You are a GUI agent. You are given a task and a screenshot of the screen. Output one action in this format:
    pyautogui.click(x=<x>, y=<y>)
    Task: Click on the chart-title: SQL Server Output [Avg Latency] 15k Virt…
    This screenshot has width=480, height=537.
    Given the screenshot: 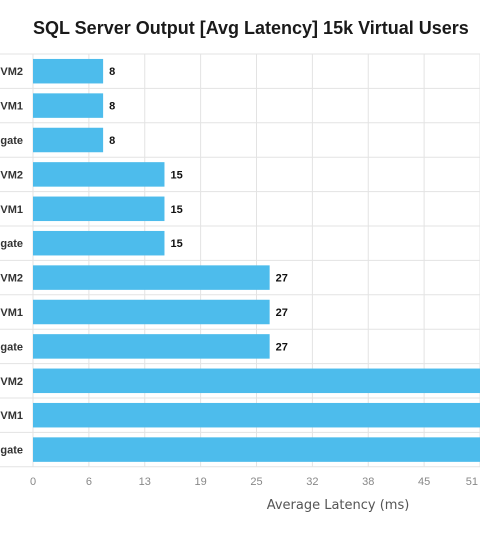 What is the action you would take?
    pyautogui.click(x=251, y=28)
    